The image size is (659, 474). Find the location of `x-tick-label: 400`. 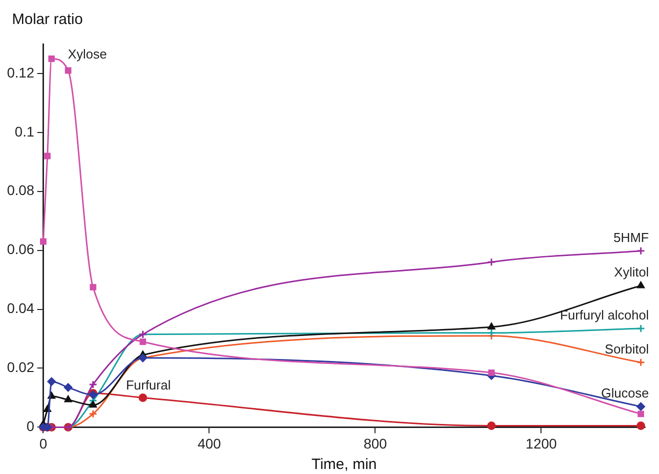

x-tick-label: 400 is located at coordinates (210, 443).